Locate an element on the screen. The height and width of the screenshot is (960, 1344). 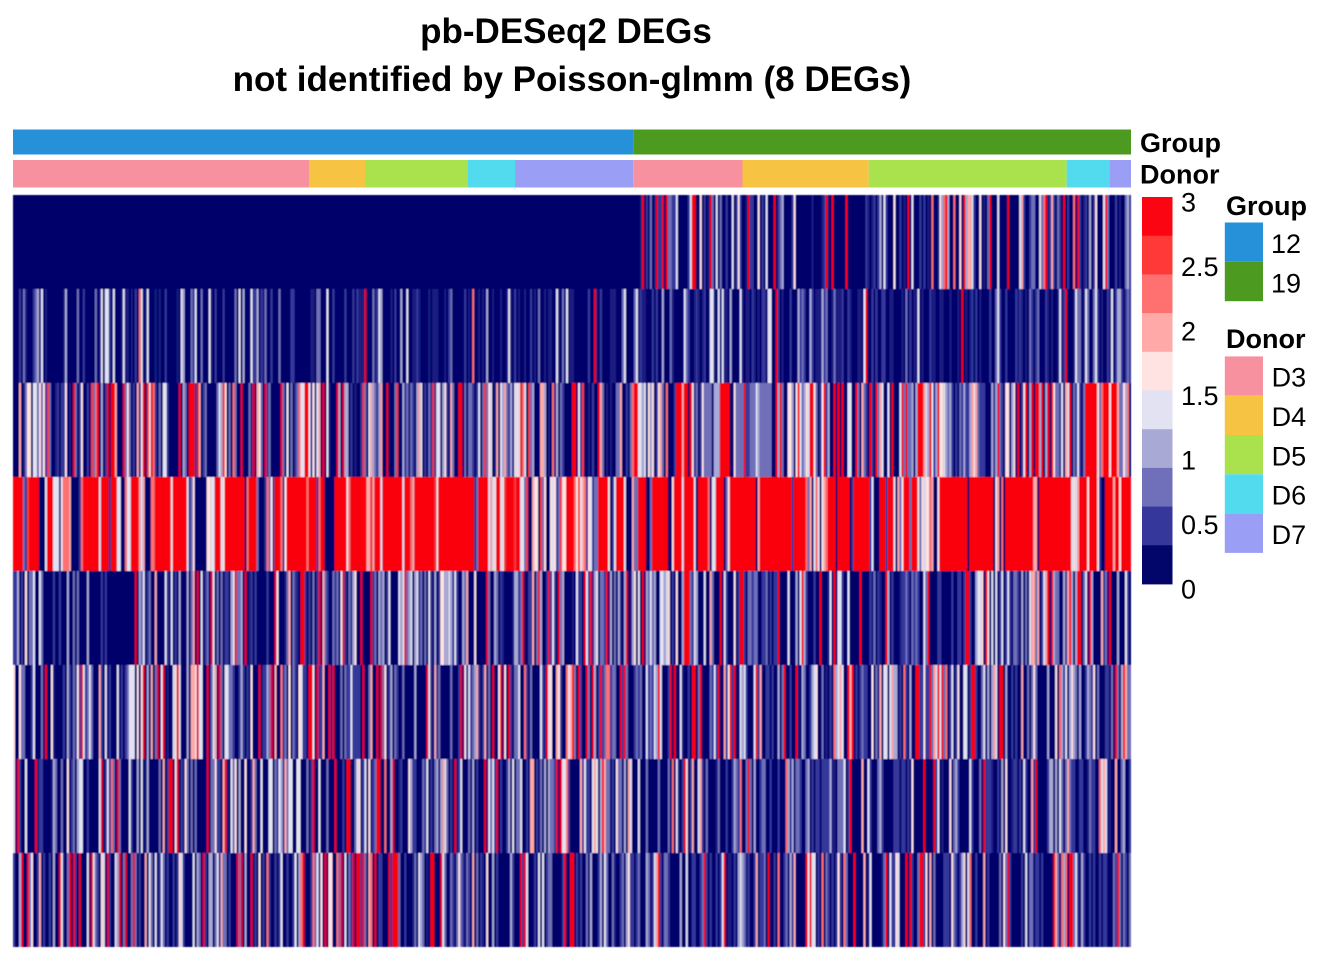
svg-text: 0.5 is located at coordinates (1200, 525).